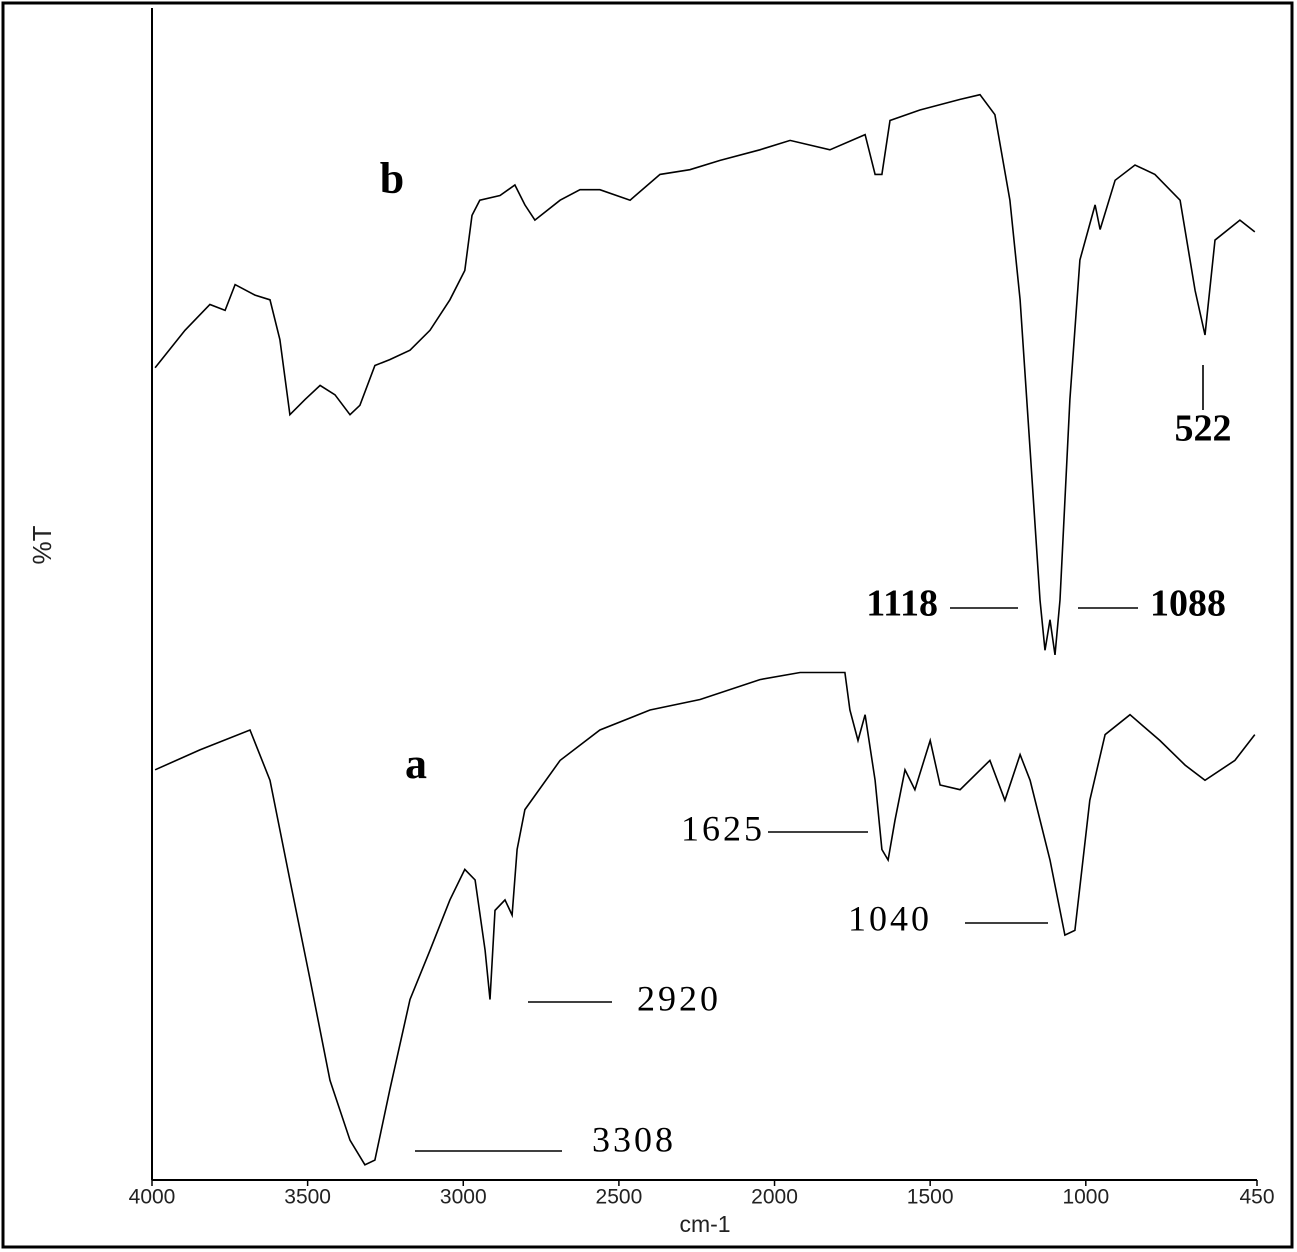 This screenshot has height=1252, width=1297. I want to click on y-axis-label: %T, so click(42, 544).